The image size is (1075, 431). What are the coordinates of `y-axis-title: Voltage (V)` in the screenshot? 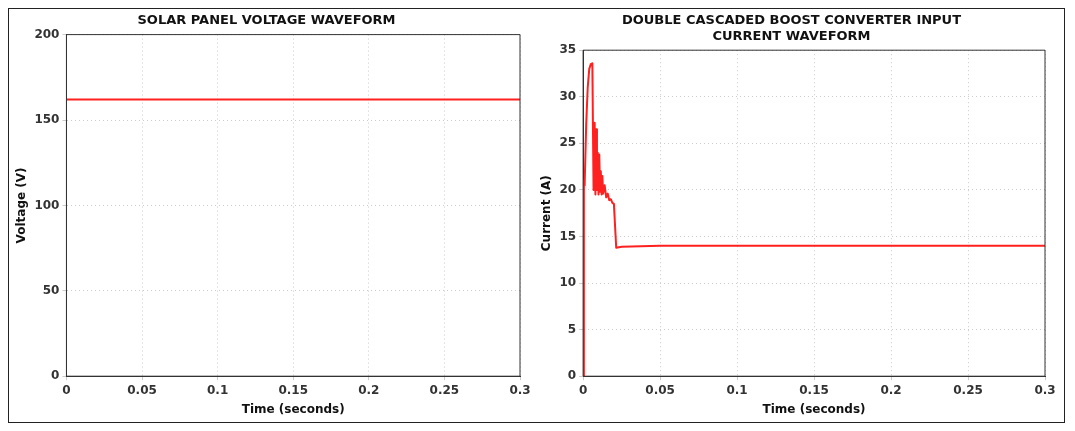 It's located at (21, 205).